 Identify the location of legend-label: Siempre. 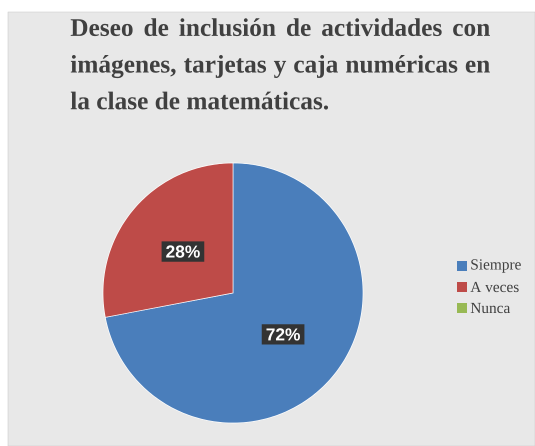
(496, 266).